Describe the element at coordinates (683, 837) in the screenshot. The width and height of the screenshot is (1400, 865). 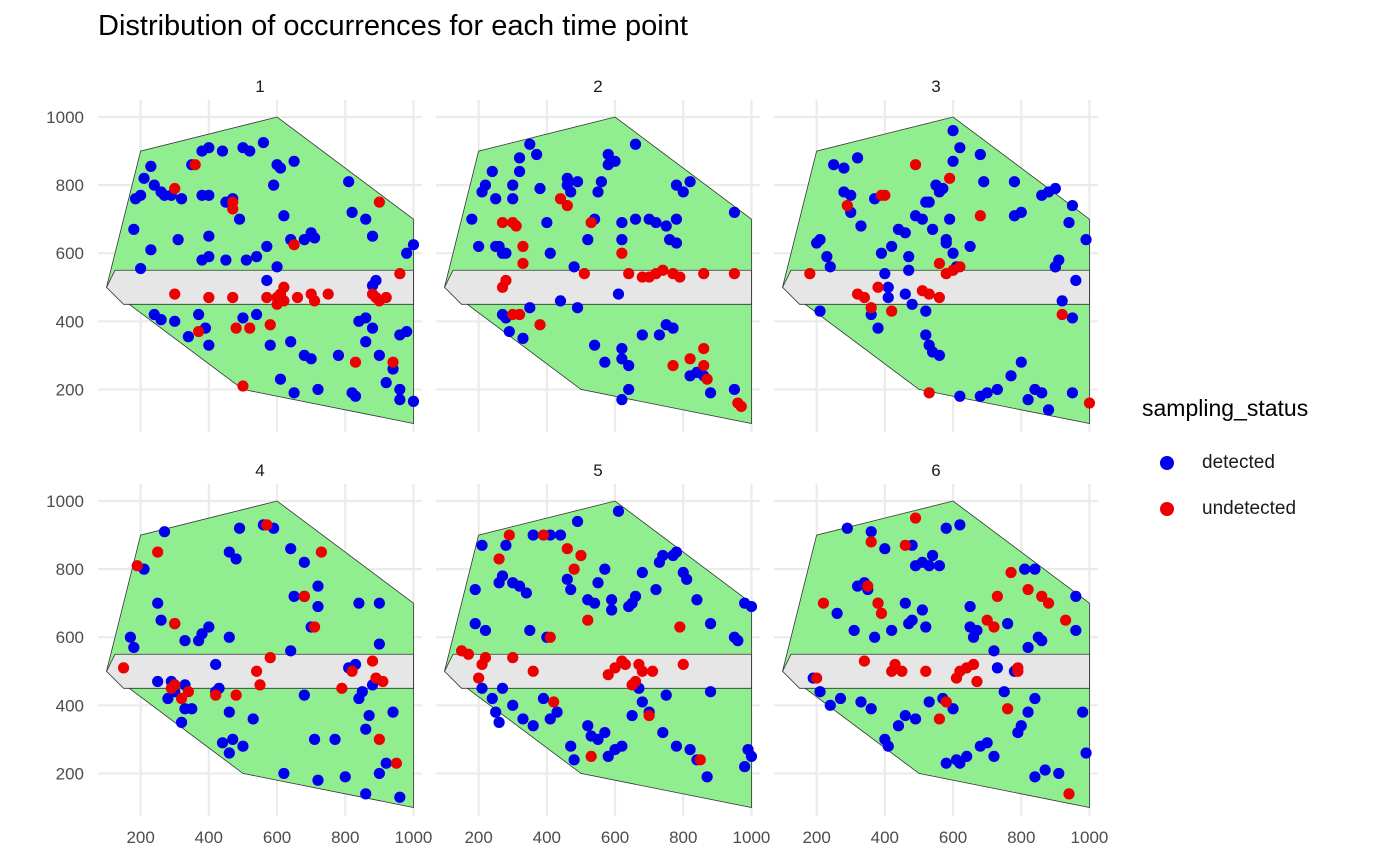
I see `x-tick-label: 800` at that location.